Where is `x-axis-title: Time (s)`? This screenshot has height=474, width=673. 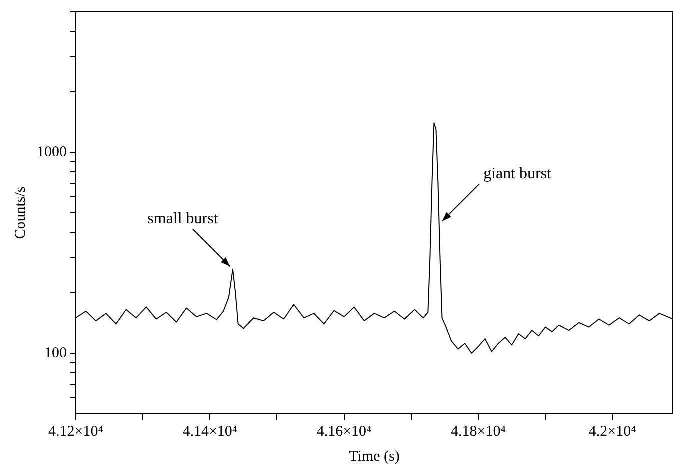 x-axis-title: Time (s) is located at coordinates (374, 456).